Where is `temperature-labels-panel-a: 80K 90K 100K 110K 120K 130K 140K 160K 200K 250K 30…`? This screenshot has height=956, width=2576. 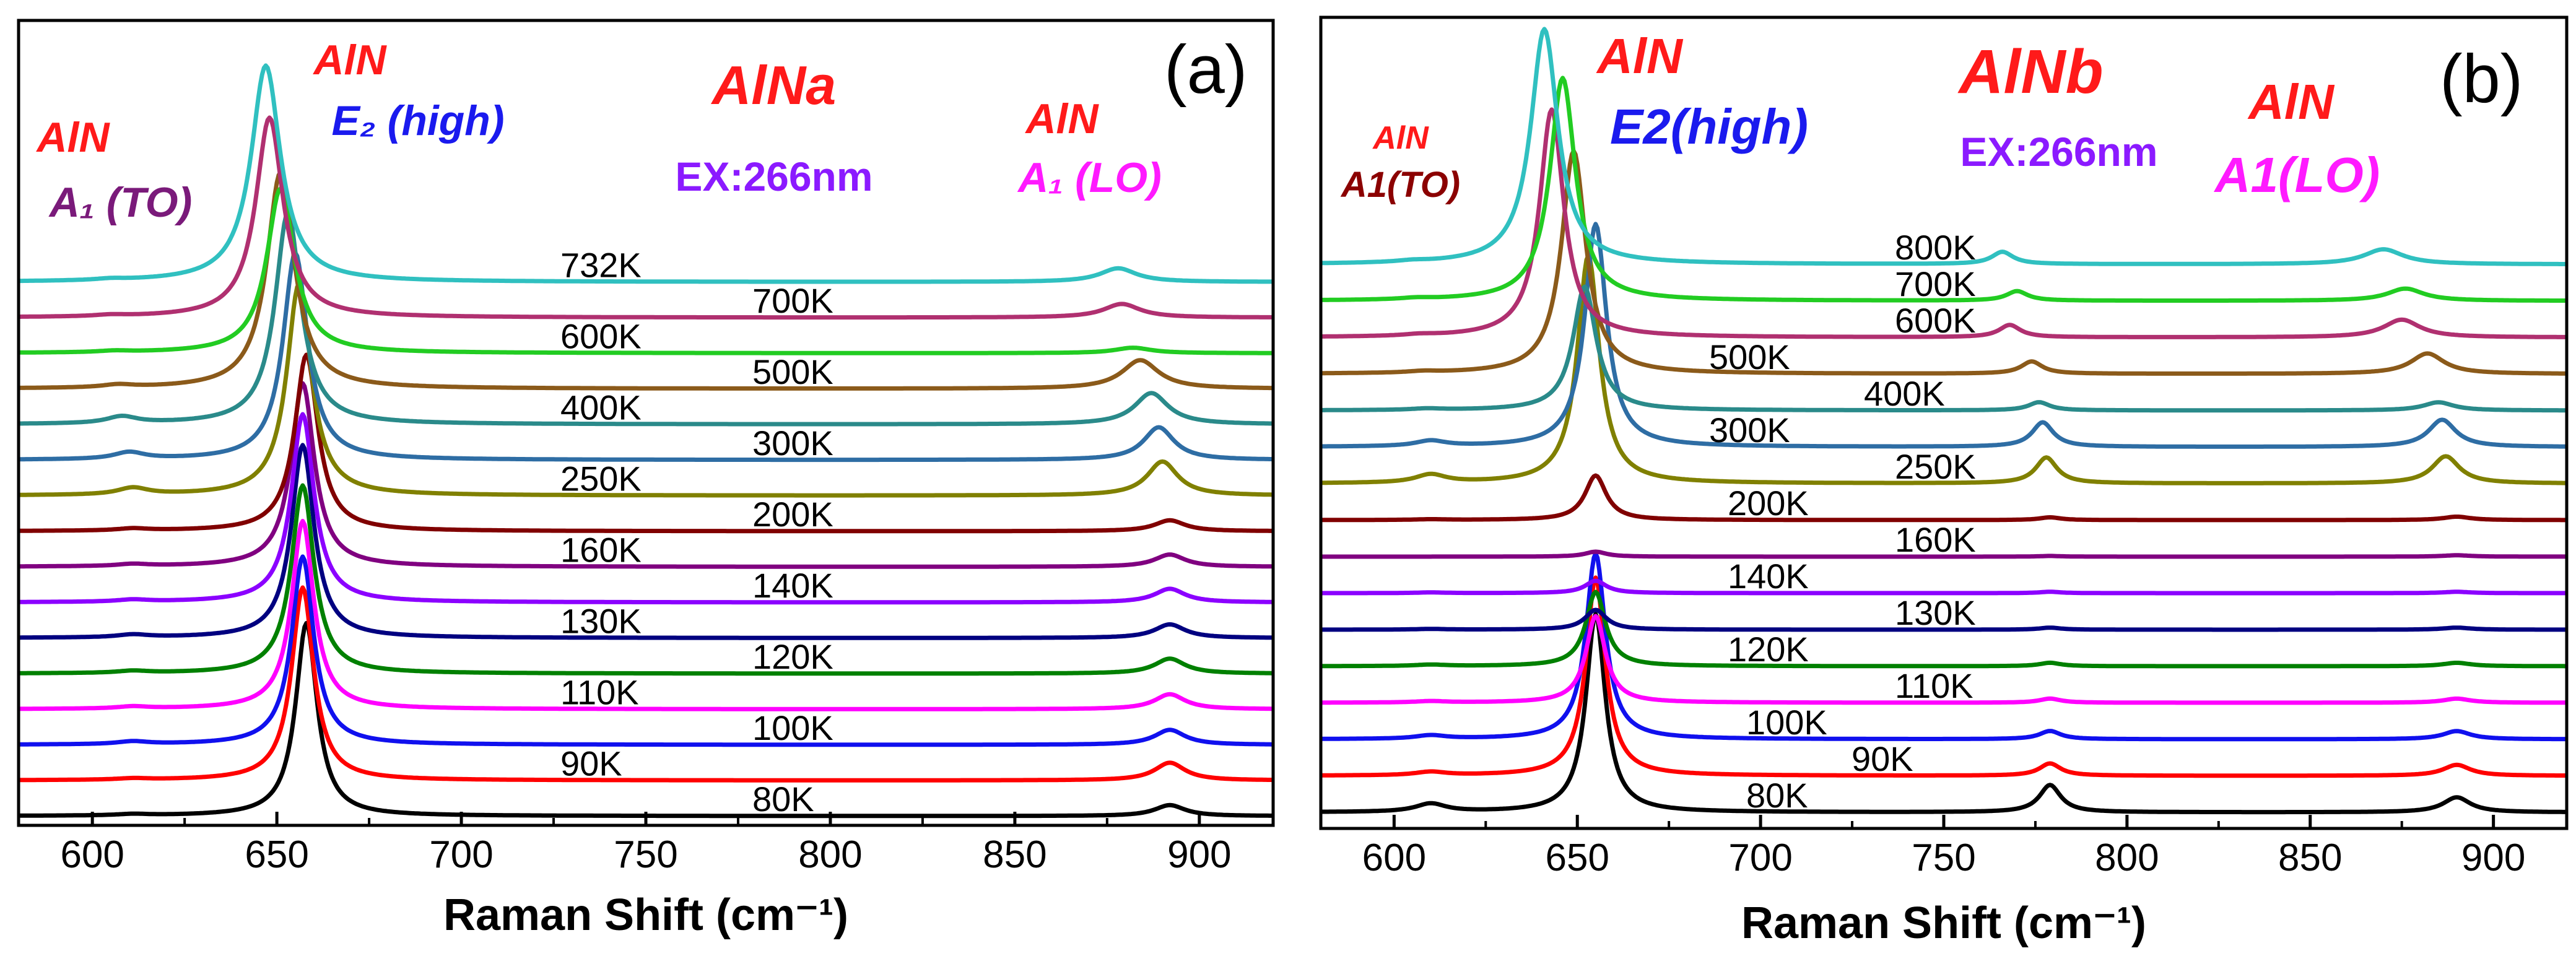 temperature-labels-panel-a: 80K 90K 100K 110K 120K 130K 140K 160K 200K 250K 30… is located at coordinates (697, 532).